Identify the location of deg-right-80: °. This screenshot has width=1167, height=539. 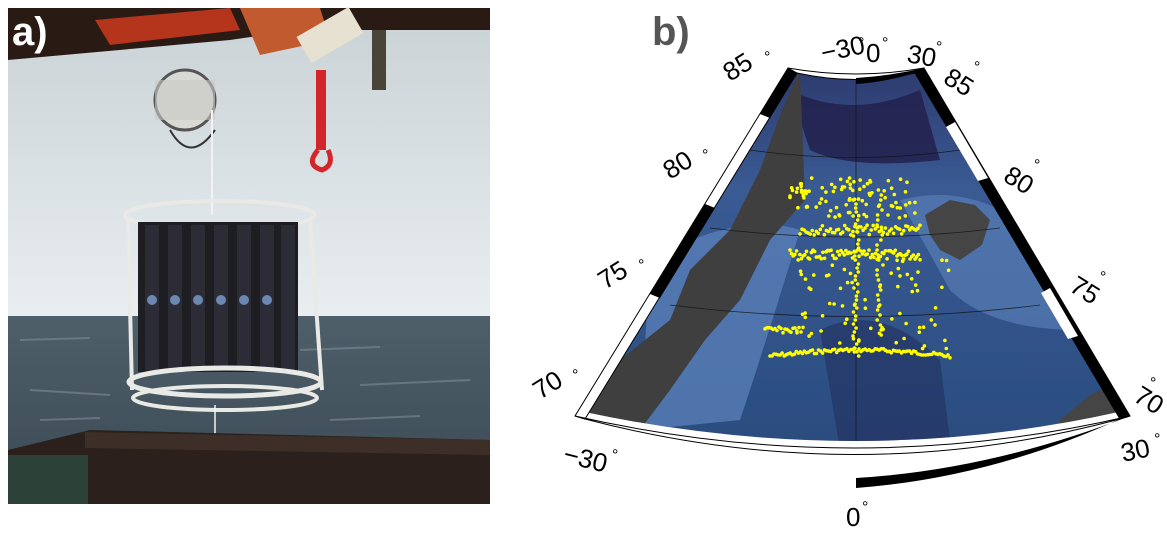
(1037, 165).